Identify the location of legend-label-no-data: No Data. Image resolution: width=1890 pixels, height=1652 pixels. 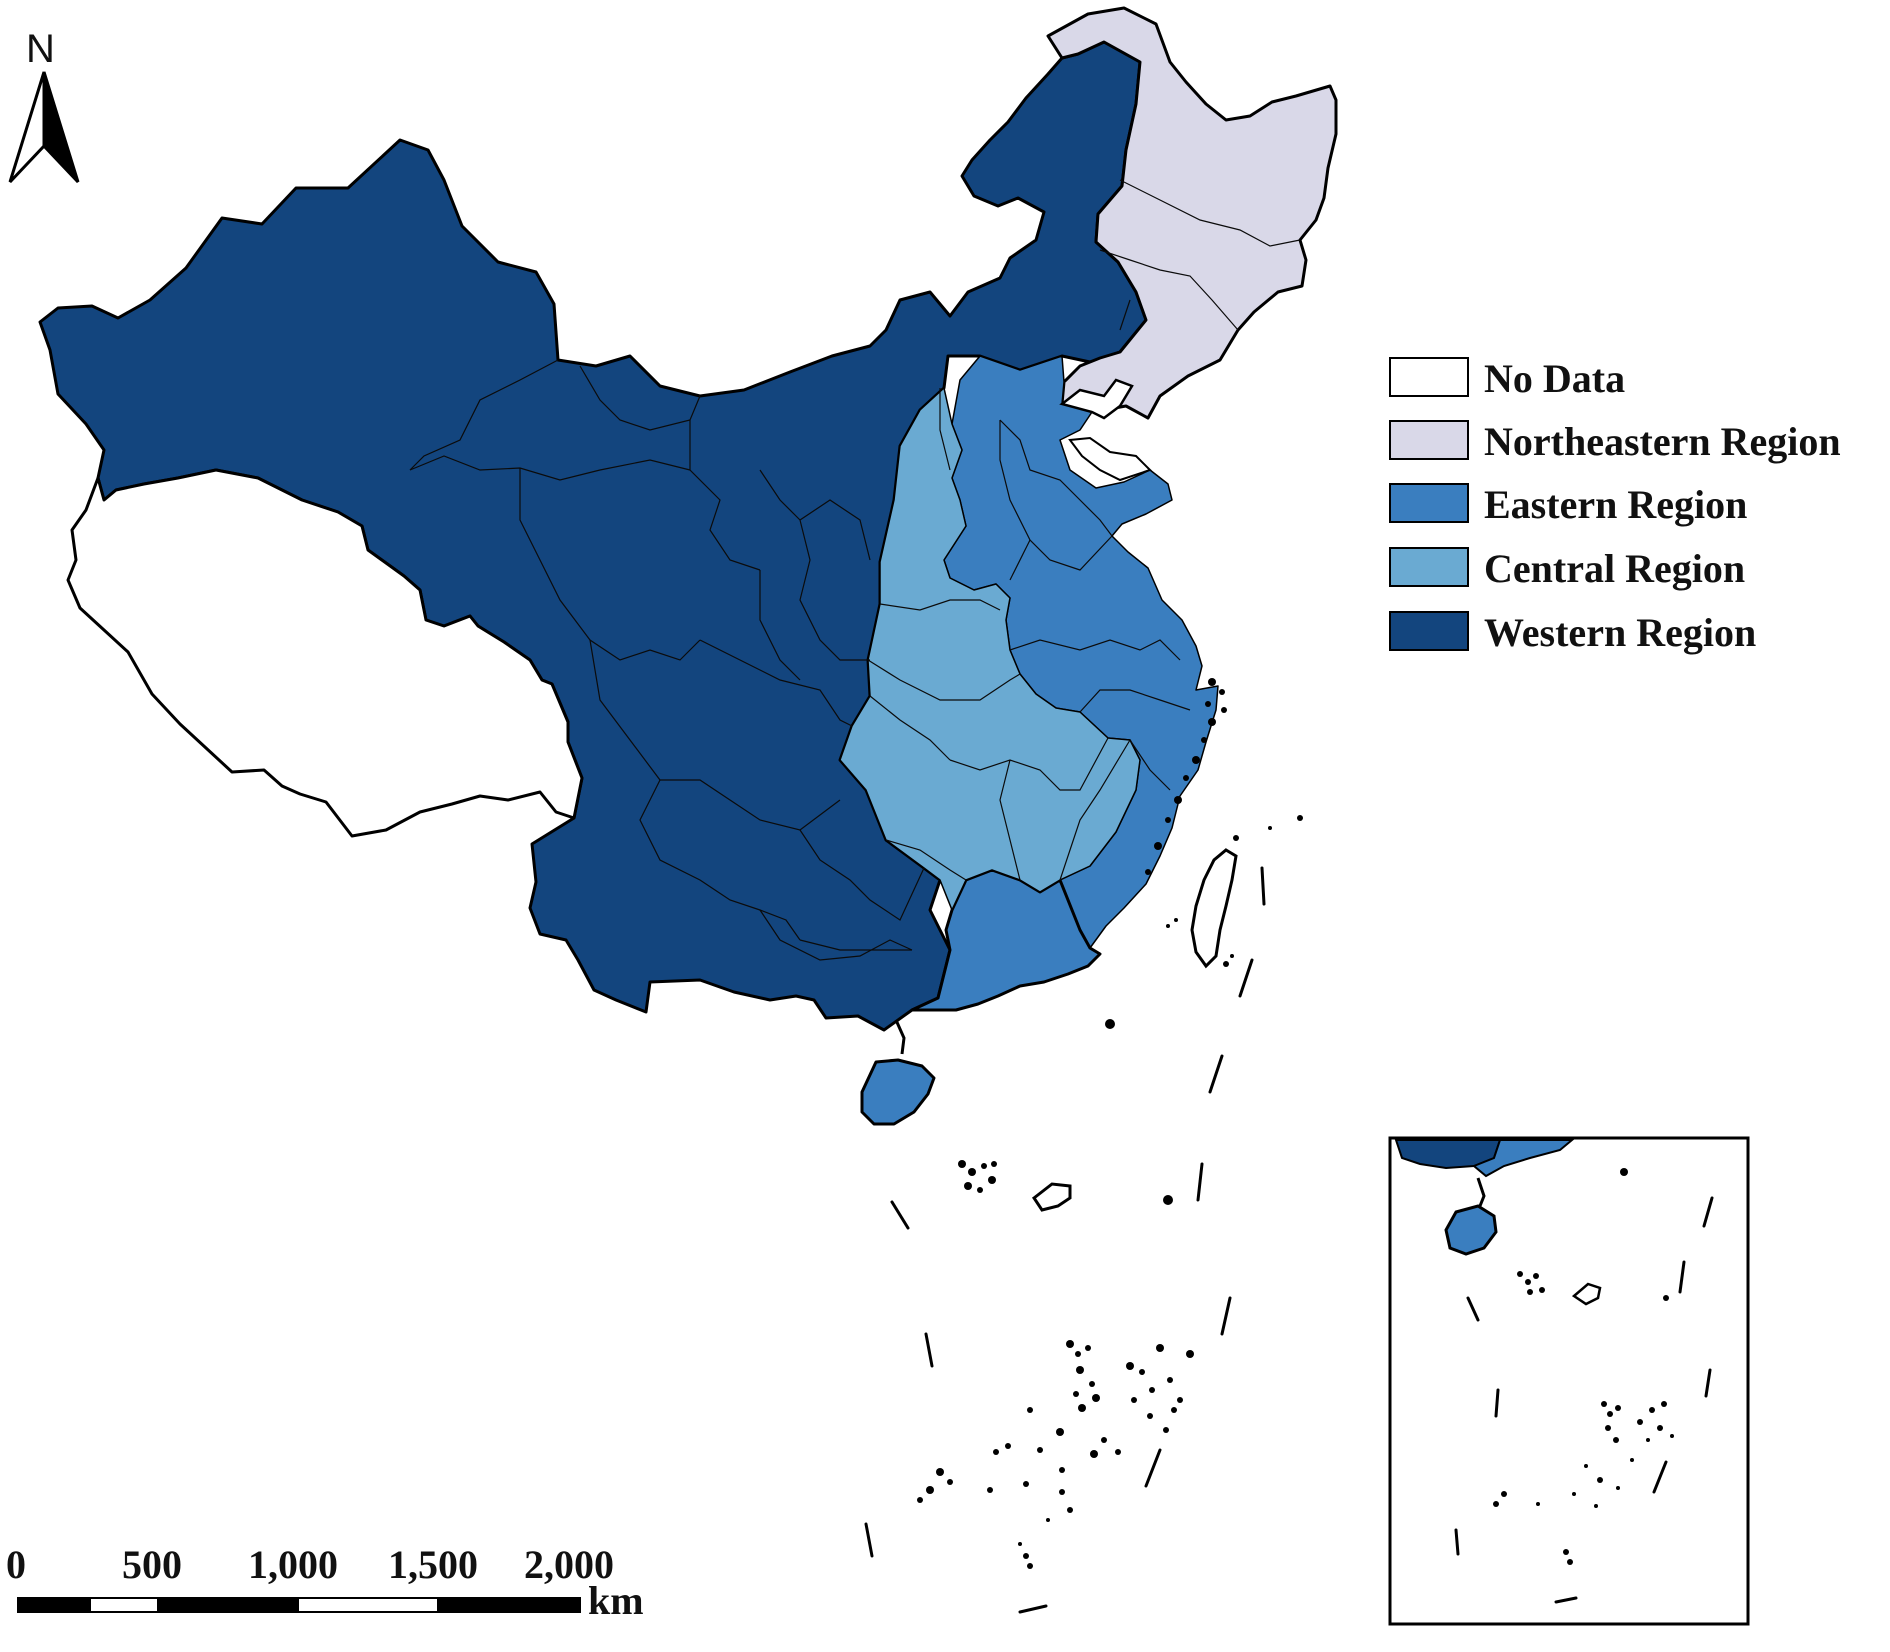
(1554, 378).